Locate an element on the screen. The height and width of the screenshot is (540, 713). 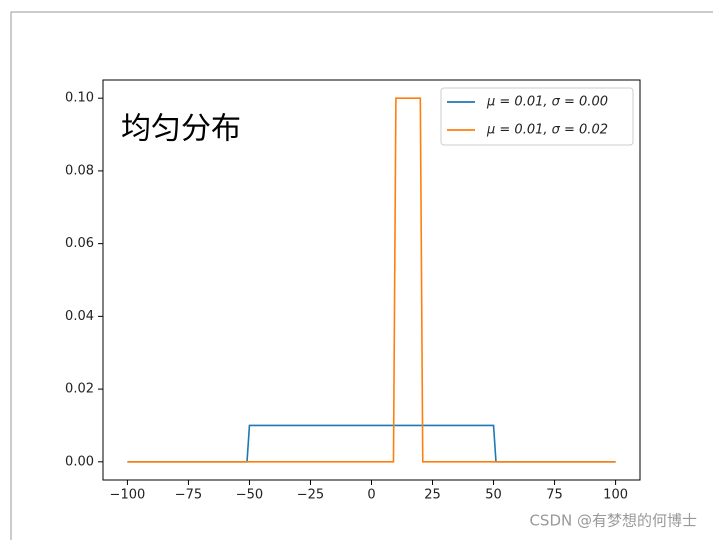
y-tick-label: 0.04 is located at coordinates (79, 316).